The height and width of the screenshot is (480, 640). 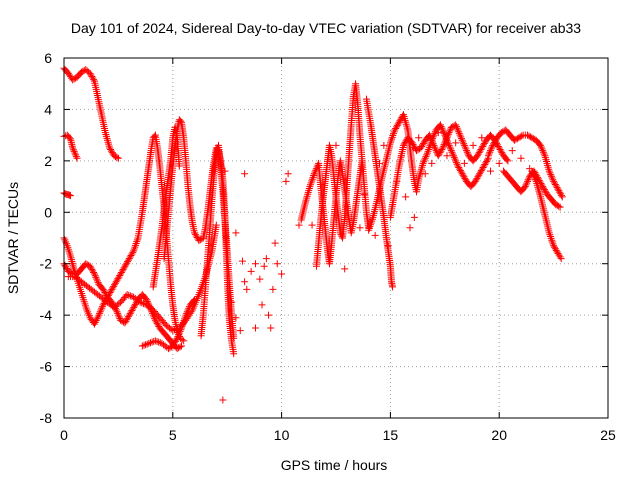 What do you see at coordinates (48, 58) in the screenshot?
I see `y-tick-label: 6` at bounding box center [48, 58].